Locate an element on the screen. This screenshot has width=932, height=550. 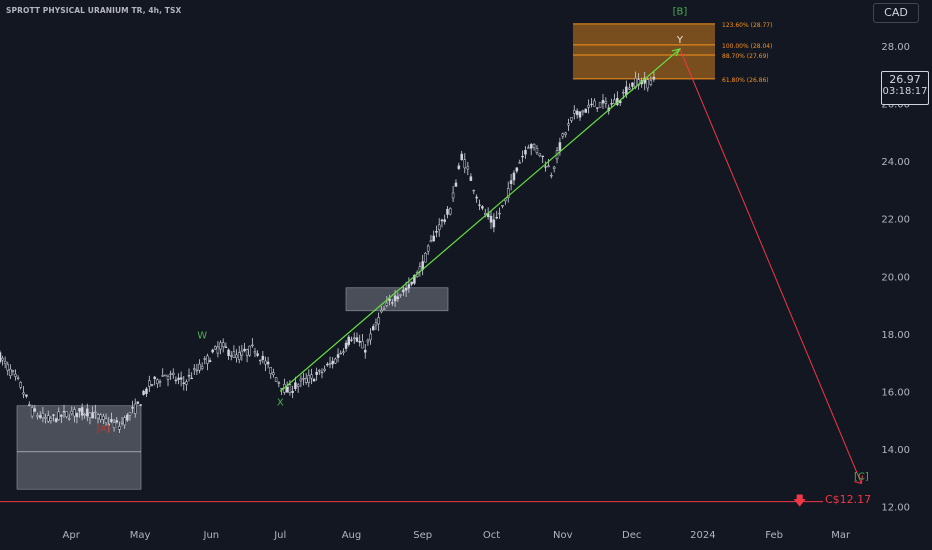
x-tick-label: Sep is located at coordinates (422, 535).